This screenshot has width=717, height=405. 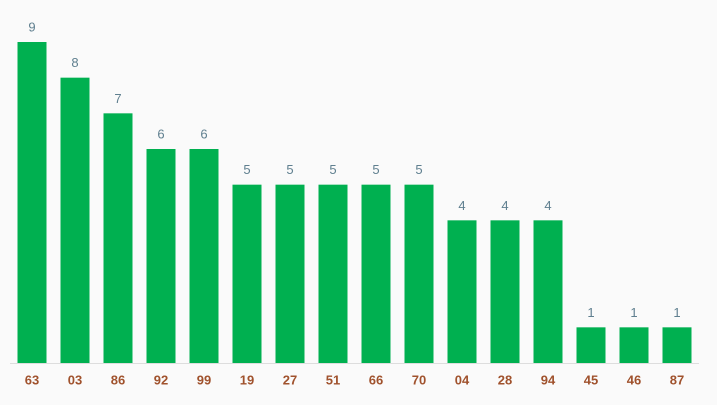 I want to click on x-tick-label: 63, so click(x=32, y=379).